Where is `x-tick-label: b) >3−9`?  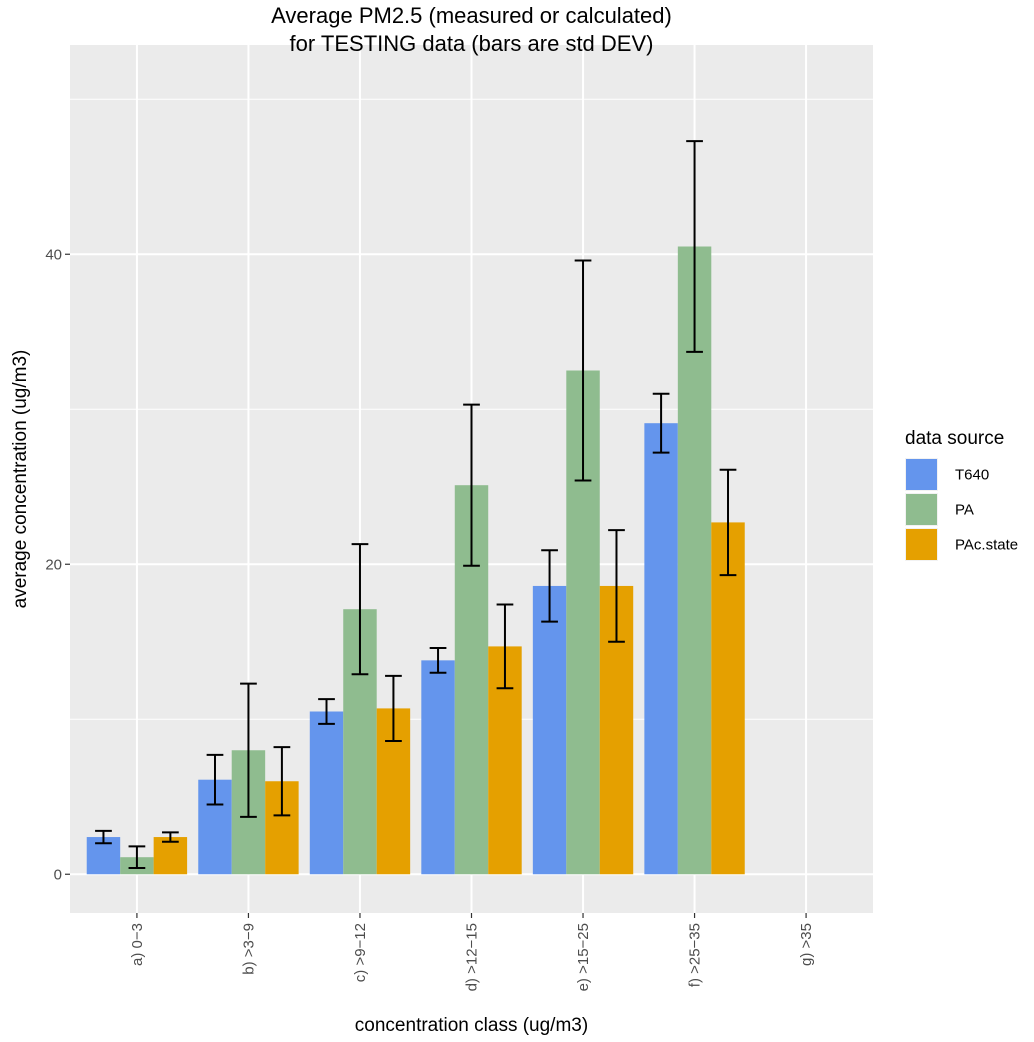
x-tick-label: b) >3−9 is located at coordinates (248, 949).